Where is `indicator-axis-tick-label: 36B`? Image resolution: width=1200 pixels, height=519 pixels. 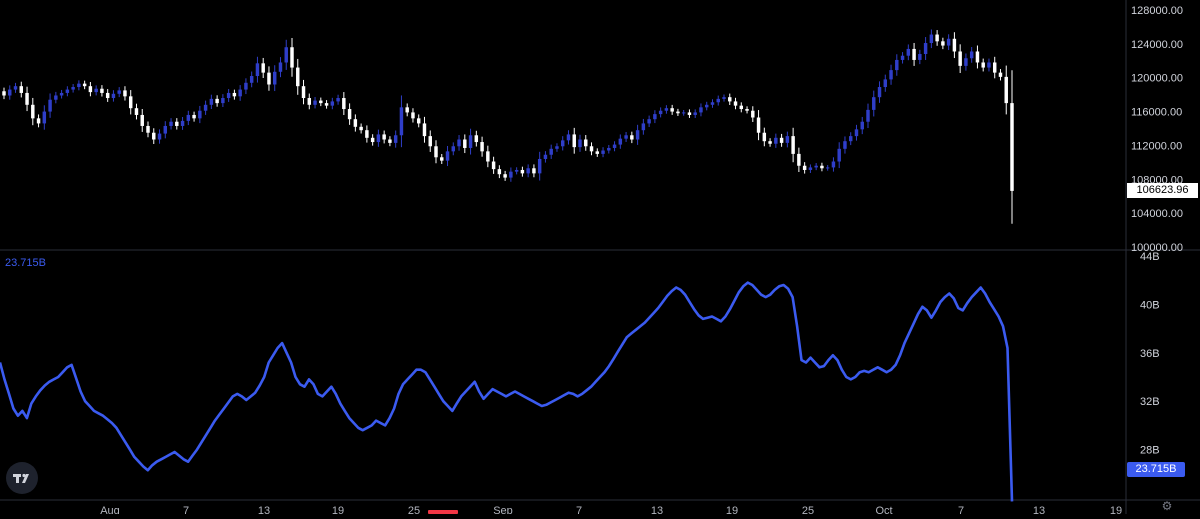
indicator-axis-tick-label: 36B is located at coordinates (1150, 354).